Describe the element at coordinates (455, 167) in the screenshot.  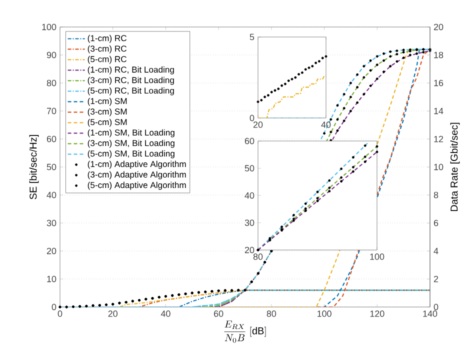
I see `y2-axis-title: Data Rate [Gbit/sec]` at that location.